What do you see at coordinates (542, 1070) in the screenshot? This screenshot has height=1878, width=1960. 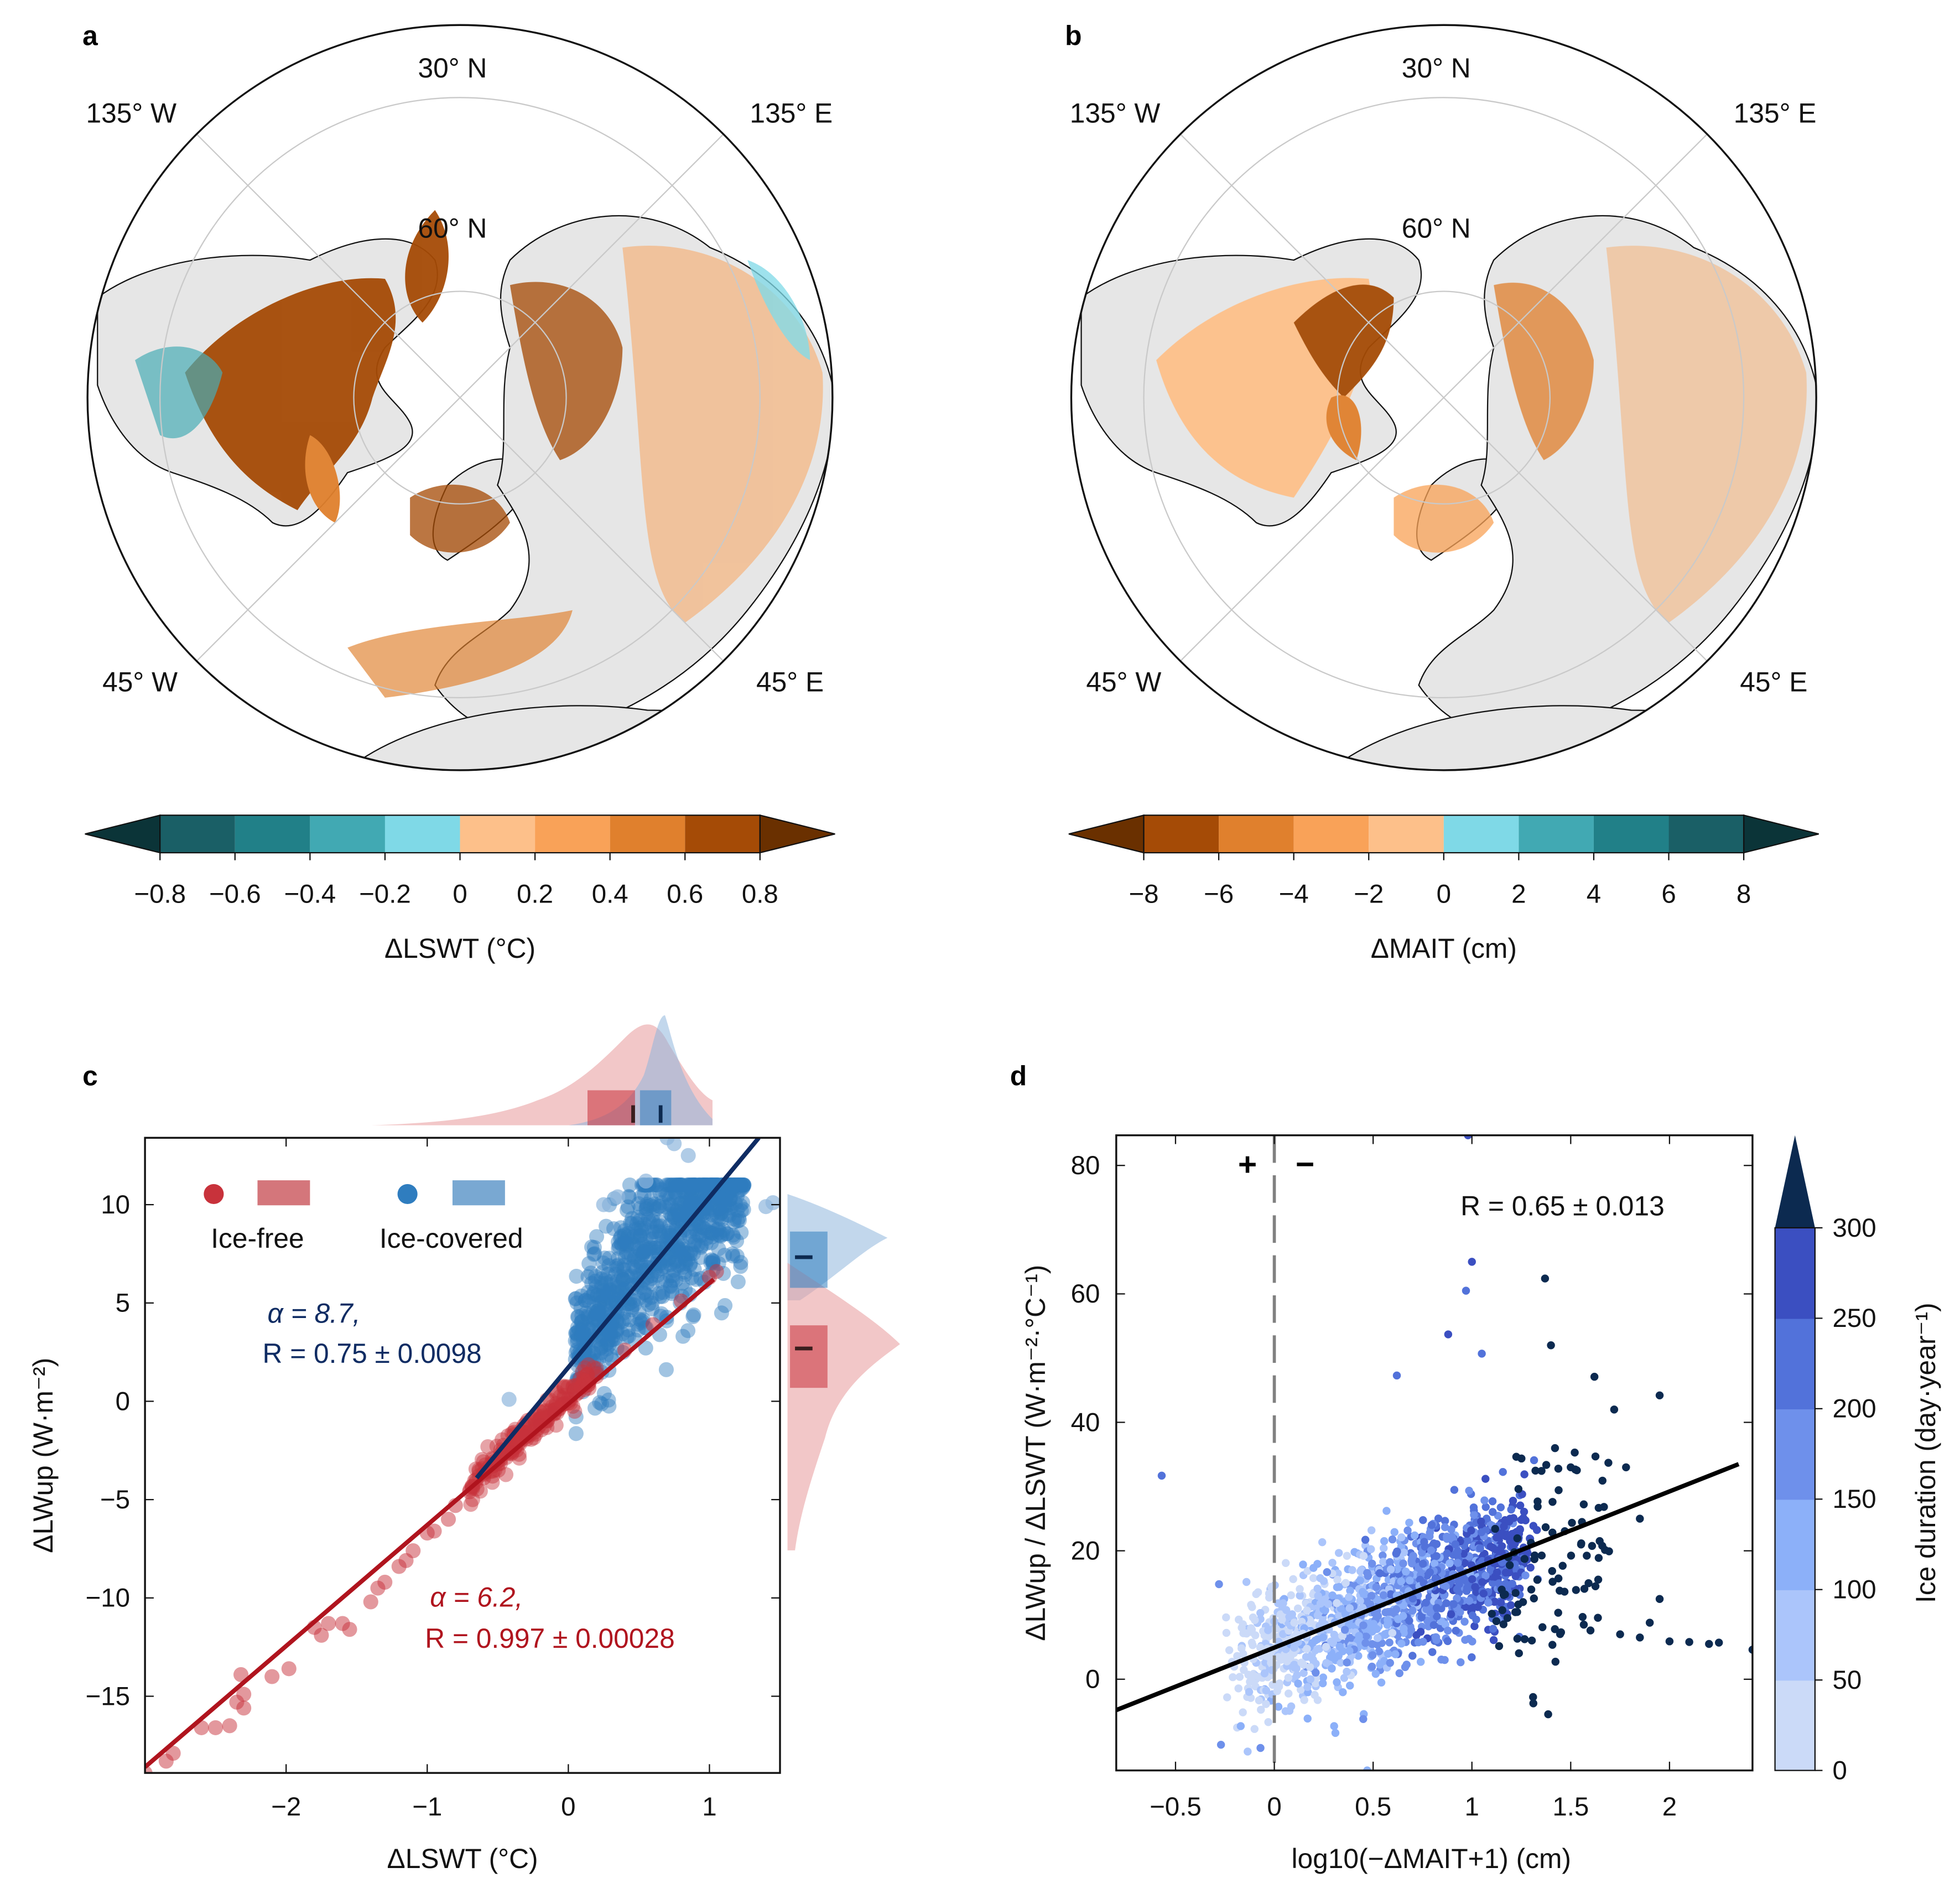 I see `marginal-top` at bounding box center [542, 1070].